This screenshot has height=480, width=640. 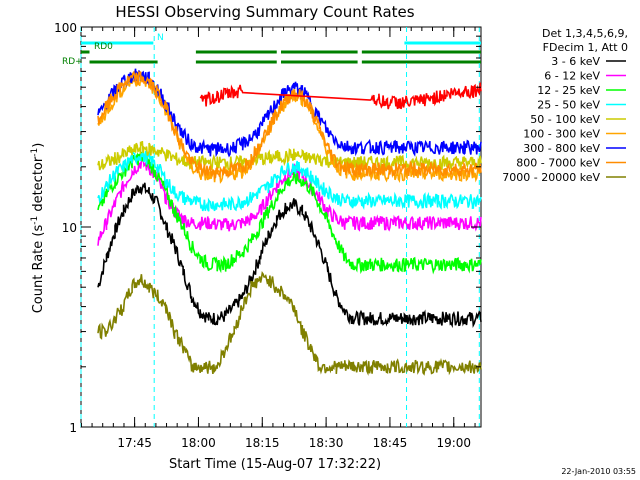 I want to click on legend-label: 100 - 300 keV, so click(x=561, y=134).